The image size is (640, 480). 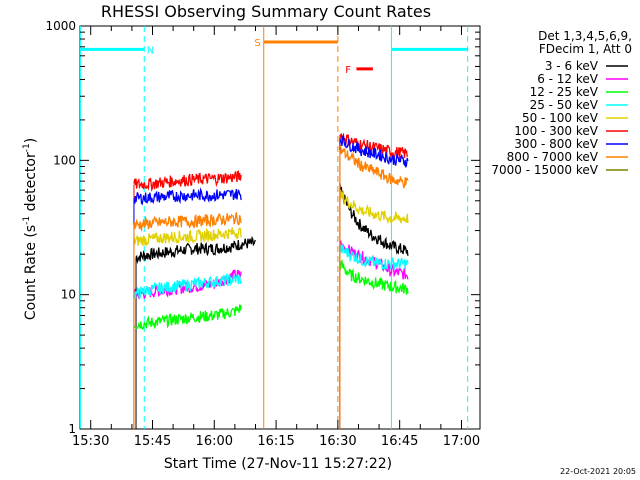 What do you see at coordinates (544, 170) in the screenshot?
I see `legend-label: 7000 - 15000 keV` at bounding box center [544, 170].